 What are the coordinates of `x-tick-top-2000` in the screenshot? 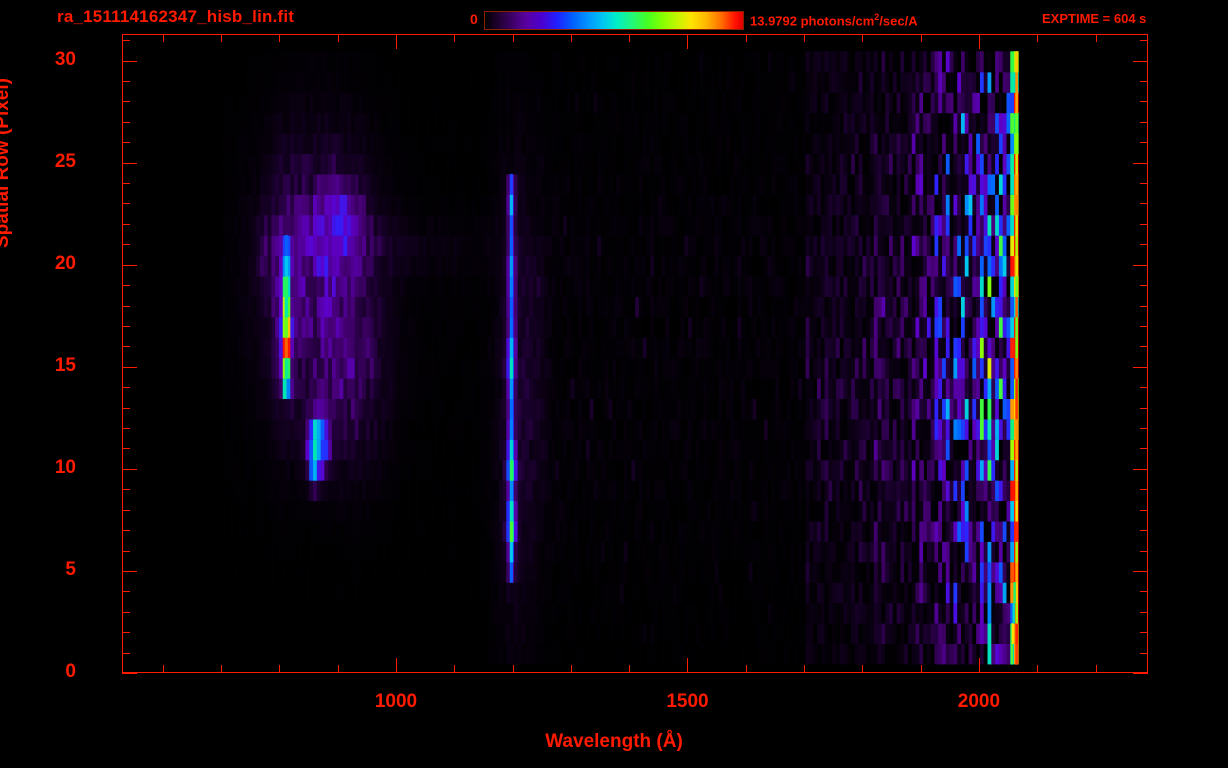 It's located at (979, 41).